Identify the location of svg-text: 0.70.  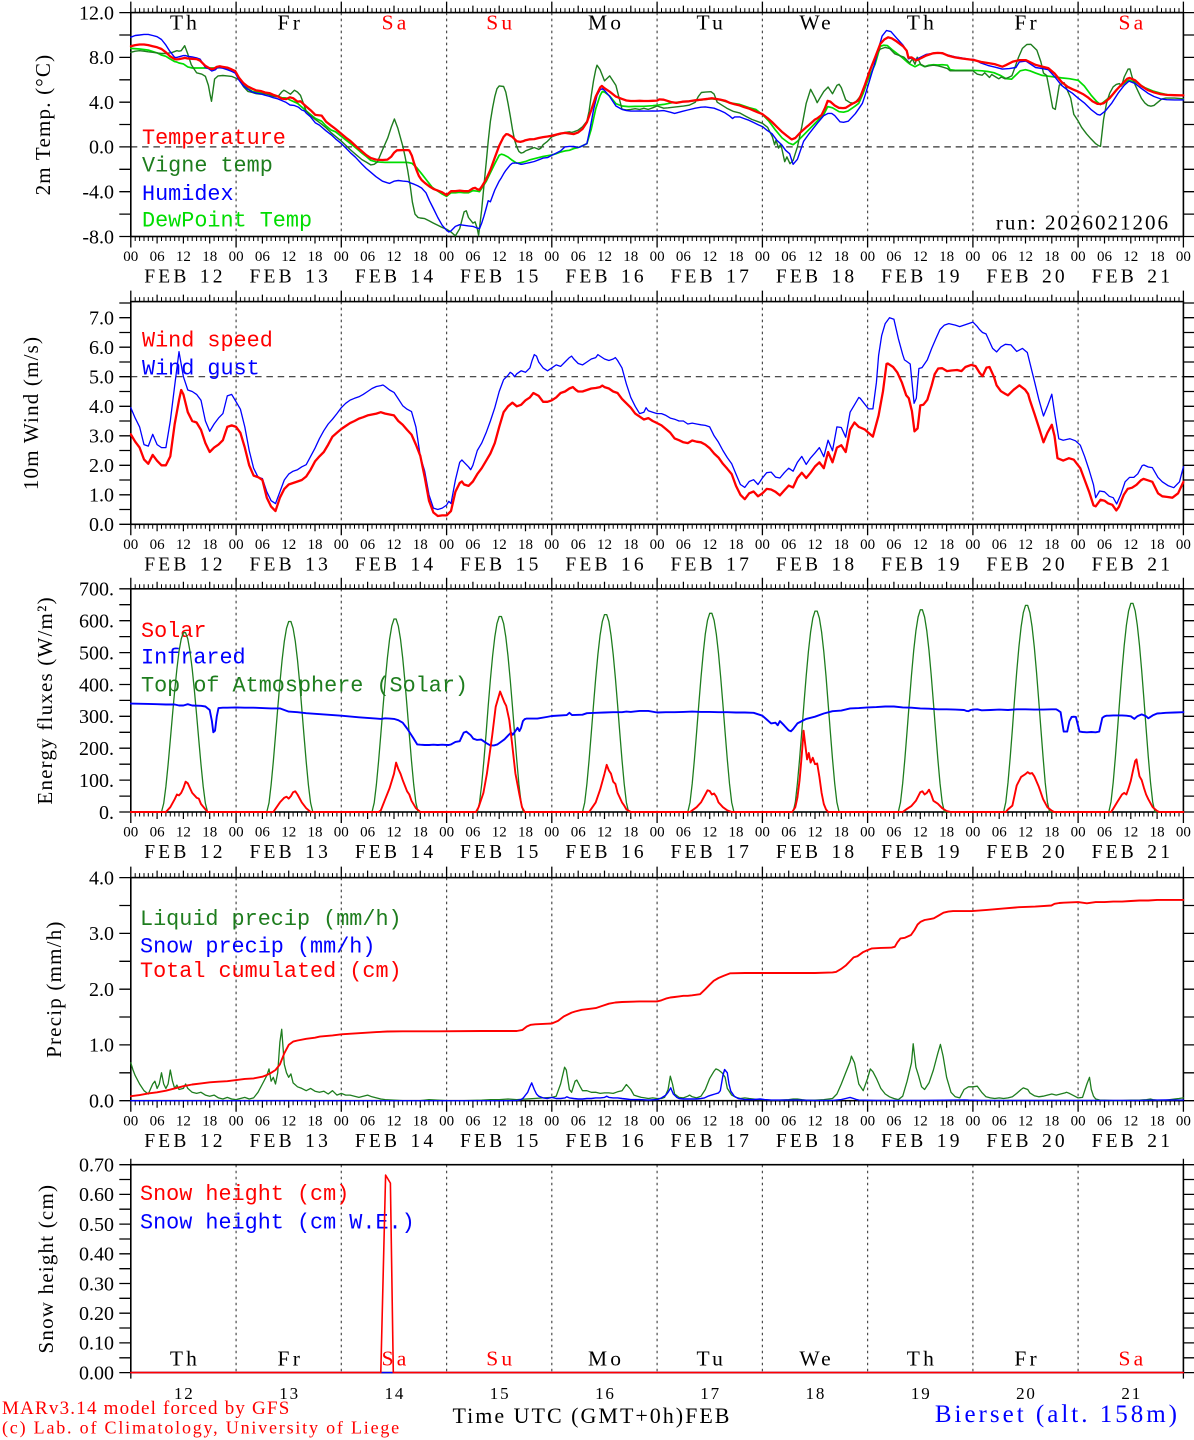
(96, 1166).